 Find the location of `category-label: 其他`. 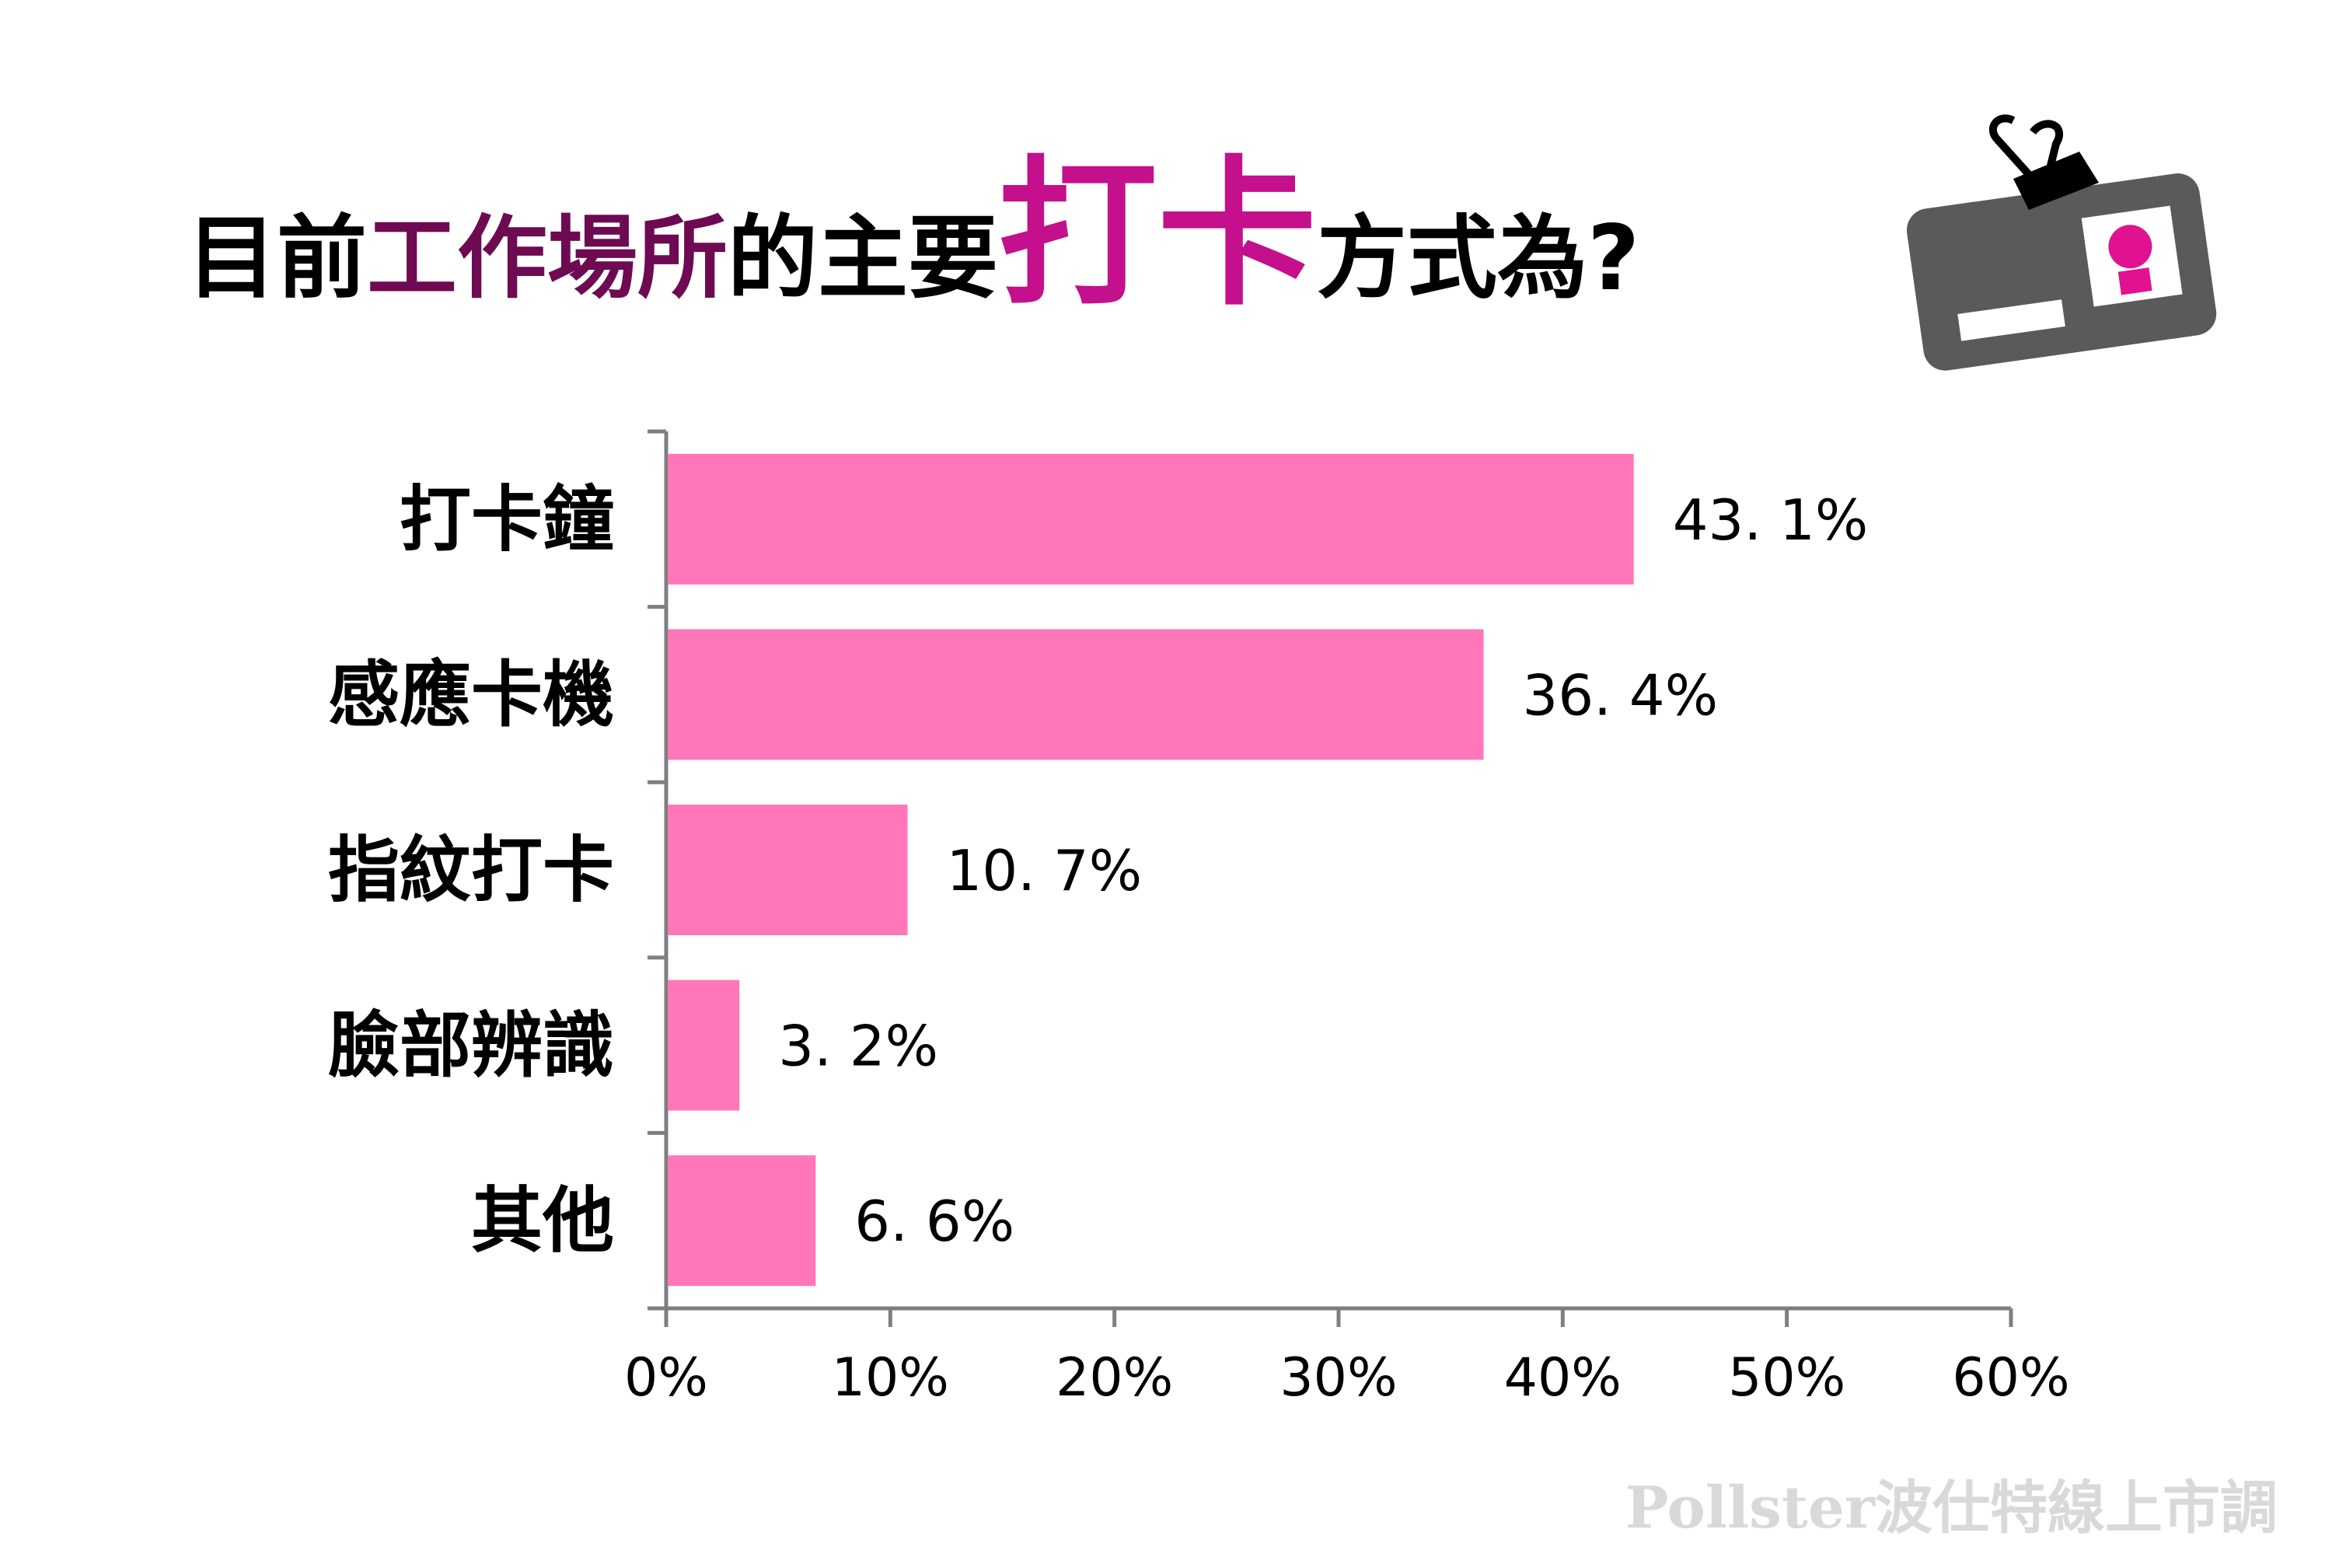

category-label: 其他 is located at coordinates (542, 1220).